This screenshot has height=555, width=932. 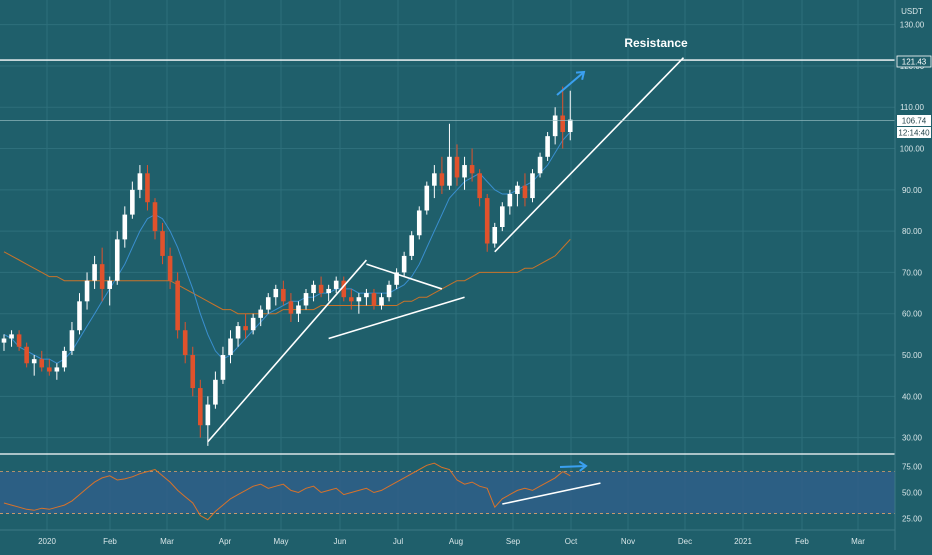 I want to click on y-tick-label: 100.00, so click(x=912, y=149).